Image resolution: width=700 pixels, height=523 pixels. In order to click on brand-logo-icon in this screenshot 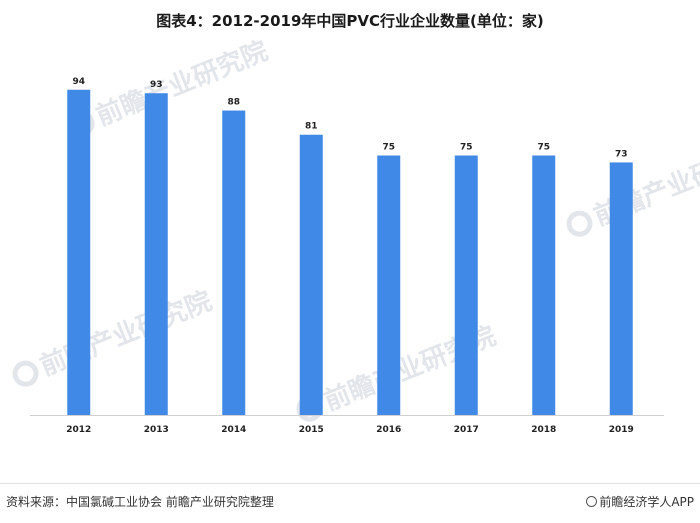, I will do `click(592, 501)`.